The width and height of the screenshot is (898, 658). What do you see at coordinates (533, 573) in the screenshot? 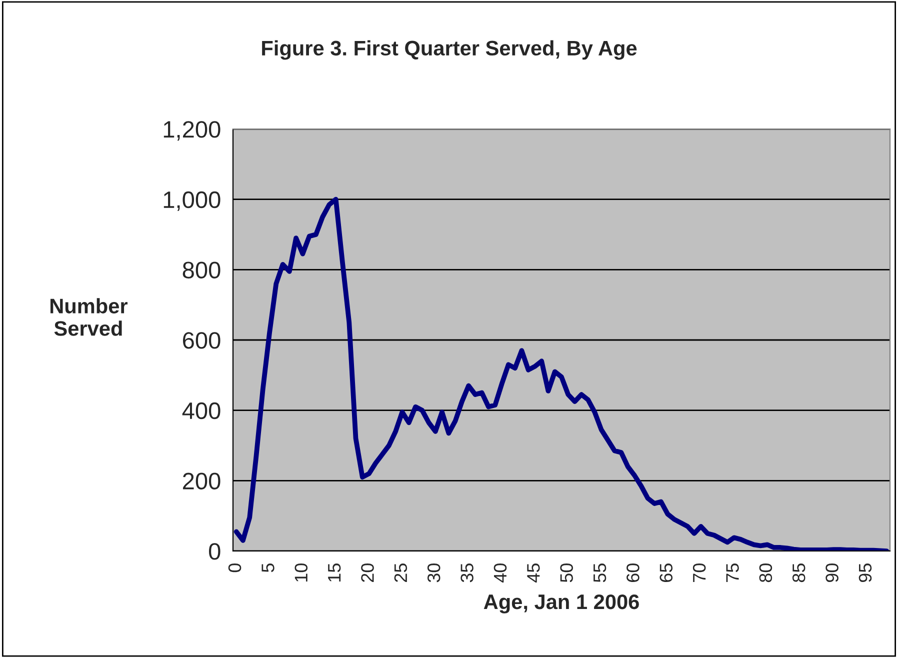
I see `x-tick-label: 45` at bounding box center [533, 573].